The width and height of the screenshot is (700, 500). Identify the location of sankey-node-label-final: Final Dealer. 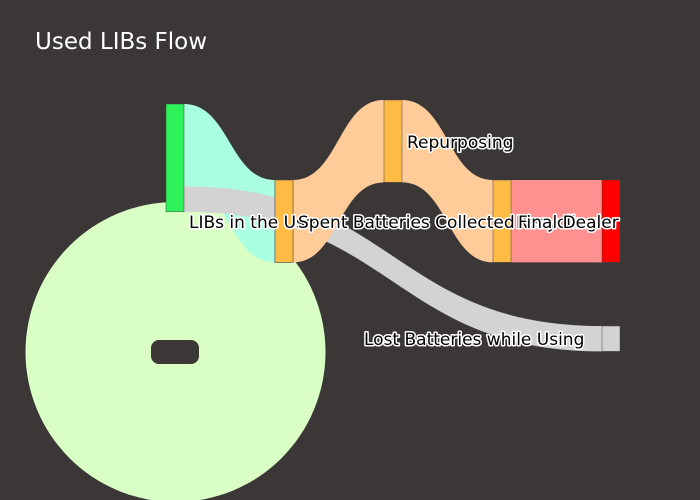
(568, 223).